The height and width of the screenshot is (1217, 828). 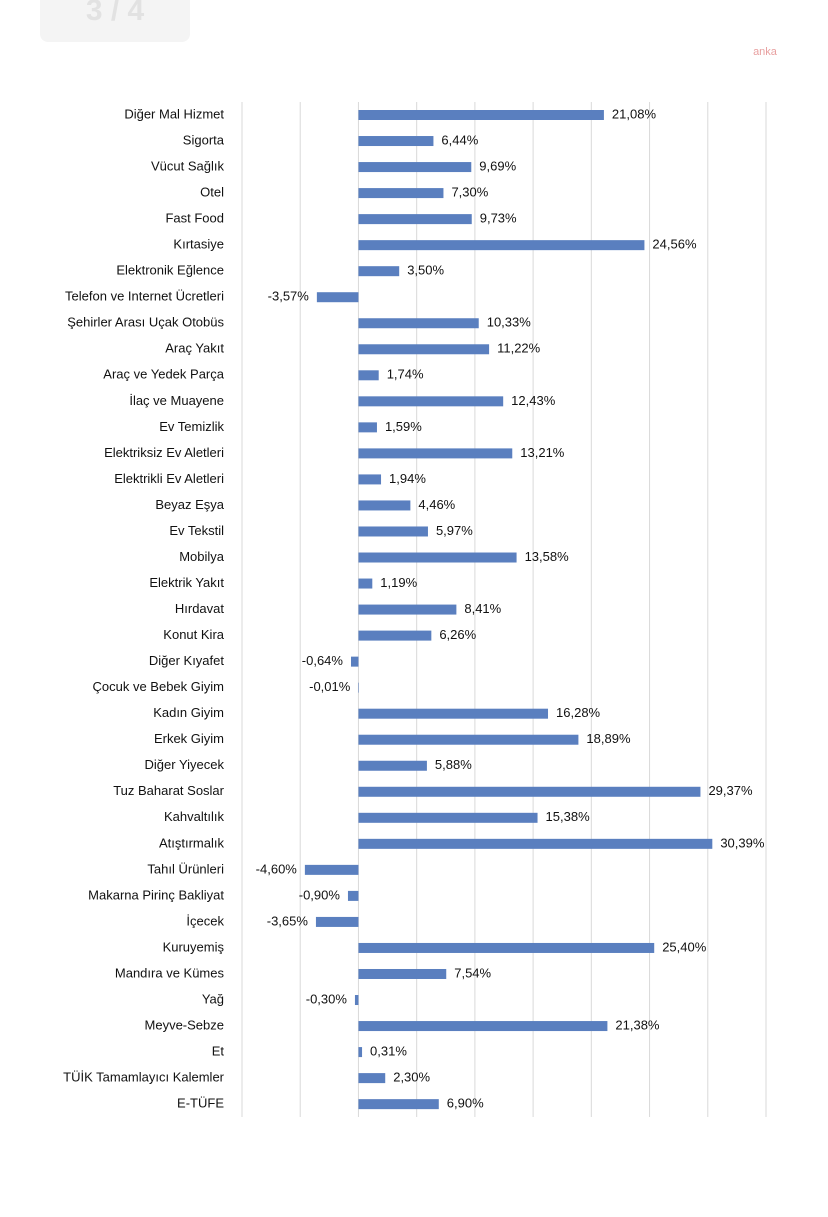 What do you see at coordinates (289, 296) in the screenshot?
I see `value-label: -3,57%` at bounding box center [289, 296].